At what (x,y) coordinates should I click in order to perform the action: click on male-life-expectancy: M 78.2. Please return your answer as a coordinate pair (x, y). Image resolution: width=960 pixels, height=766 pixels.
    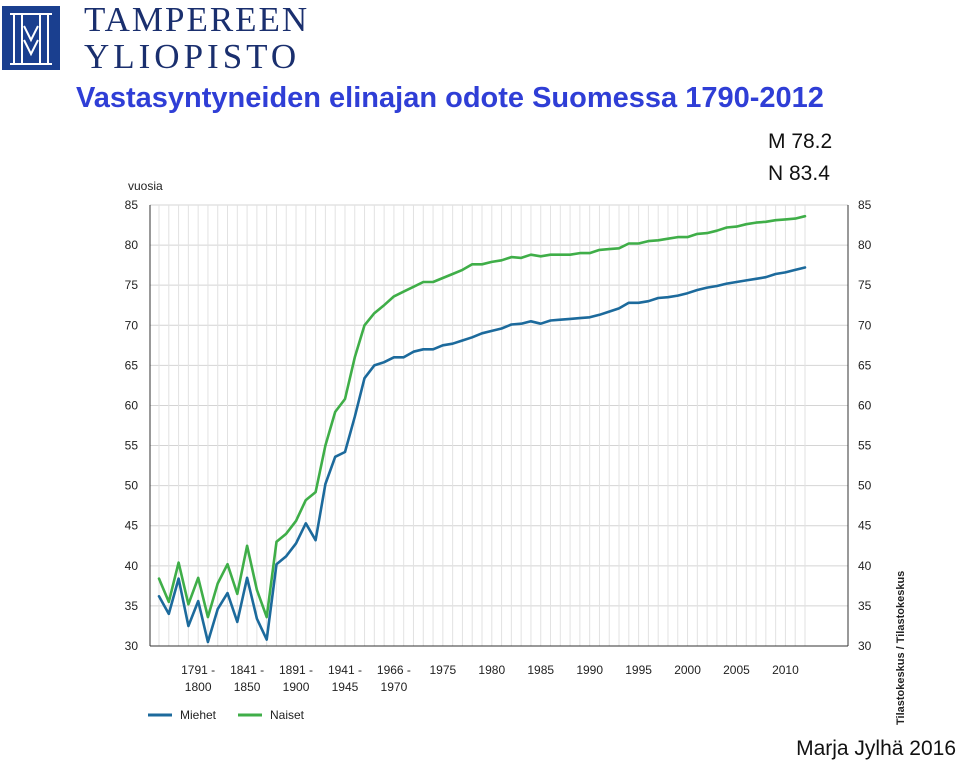
    Looking at the image, I should click on (800, 141).